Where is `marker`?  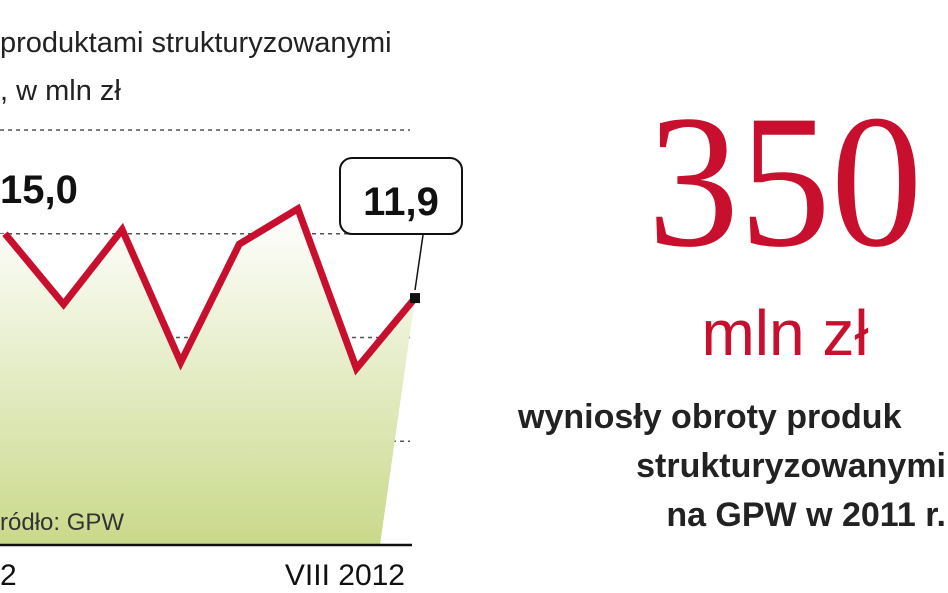 marker is located at coordinates (415, 298).